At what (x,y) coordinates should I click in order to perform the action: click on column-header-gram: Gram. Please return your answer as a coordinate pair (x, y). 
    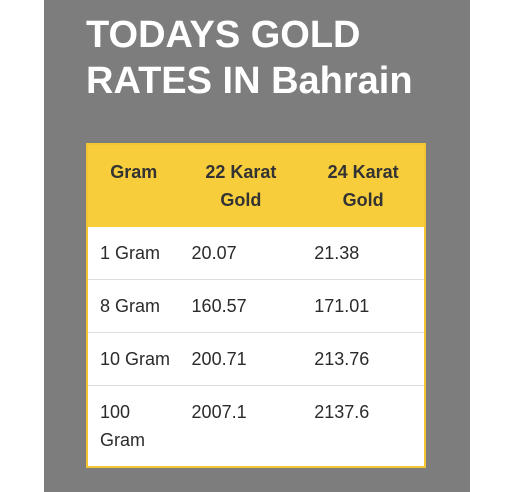
    Looking at the image, I should click on (133, 185).